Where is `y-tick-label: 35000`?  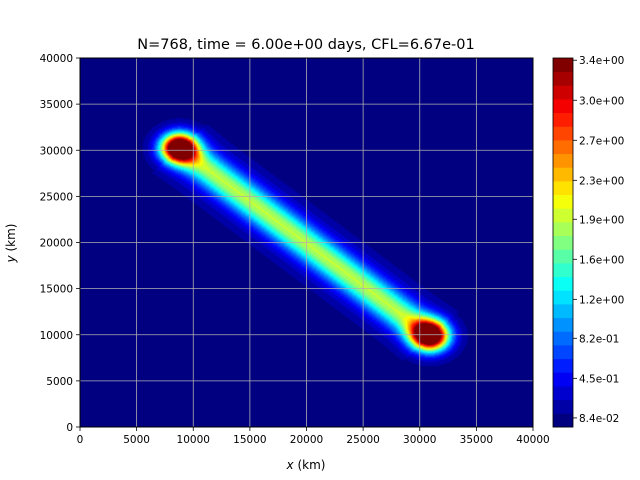
y-tick-label: 35000 is located at coordinates (56, 105).